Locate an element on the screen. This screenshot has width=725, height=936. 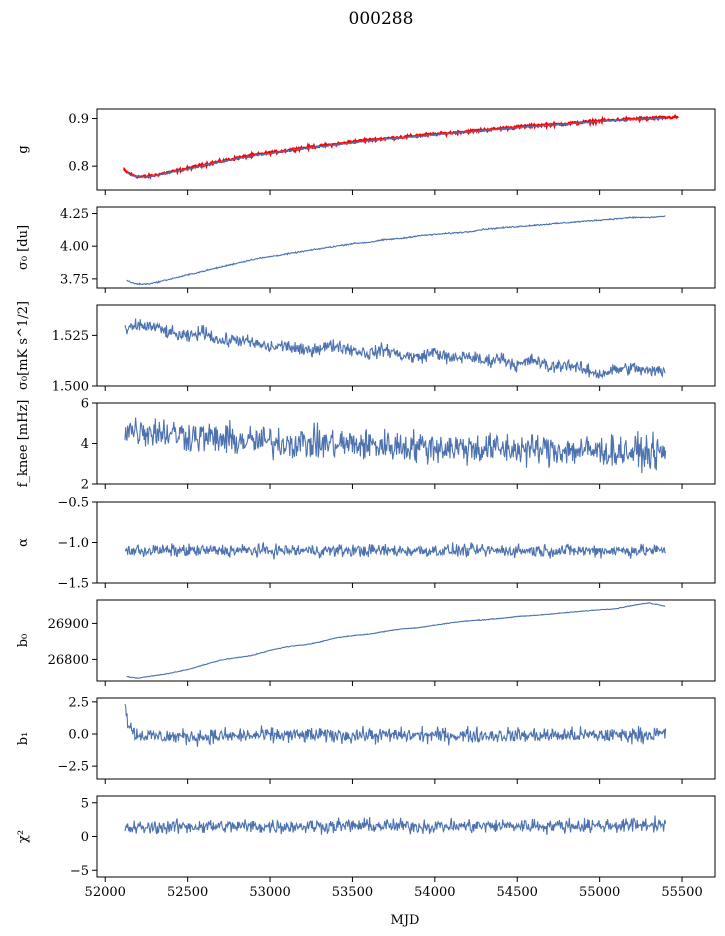
x-tick-label: 53500 is located at coordinates (352, 892).